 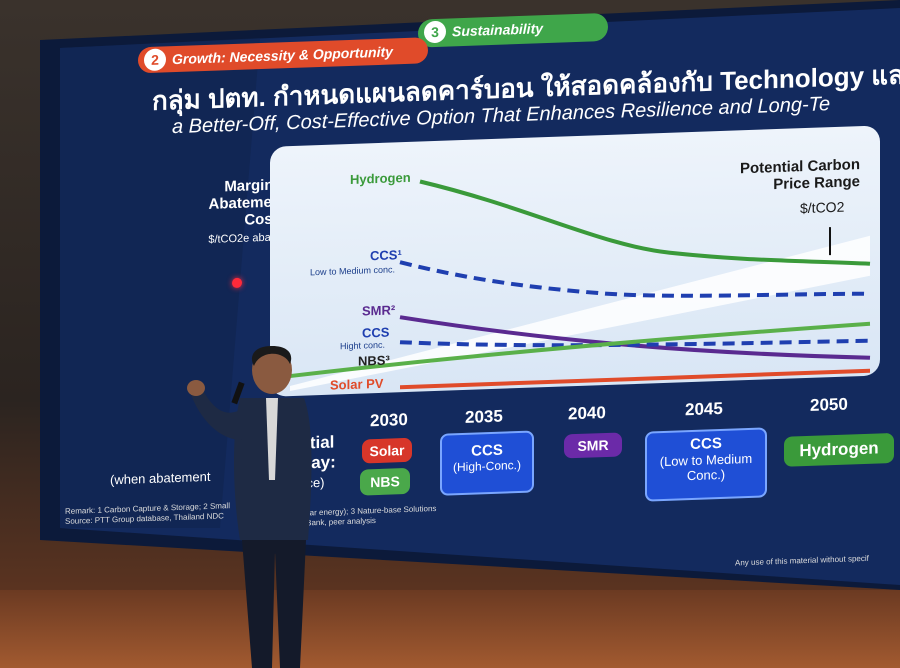 What do you see at coordinates (374, 360) in the screenshot?
I see `series-label-nbs: NBS³` at bounding box center [374, 360].